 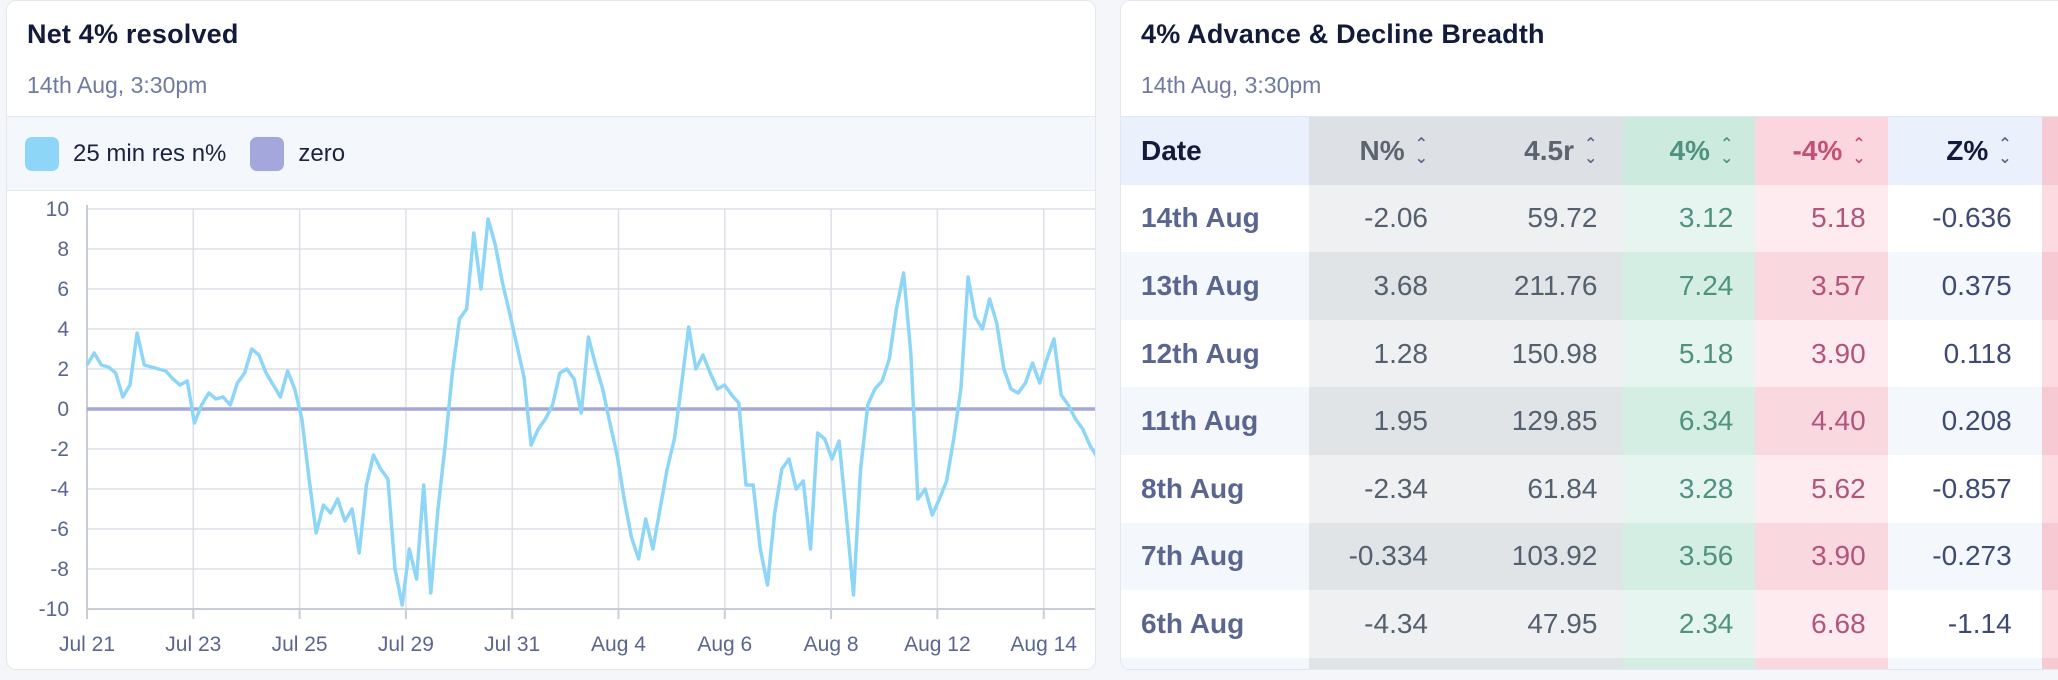 I want to click on cell-date: 14th Aug, so click(x=1215, y=218).